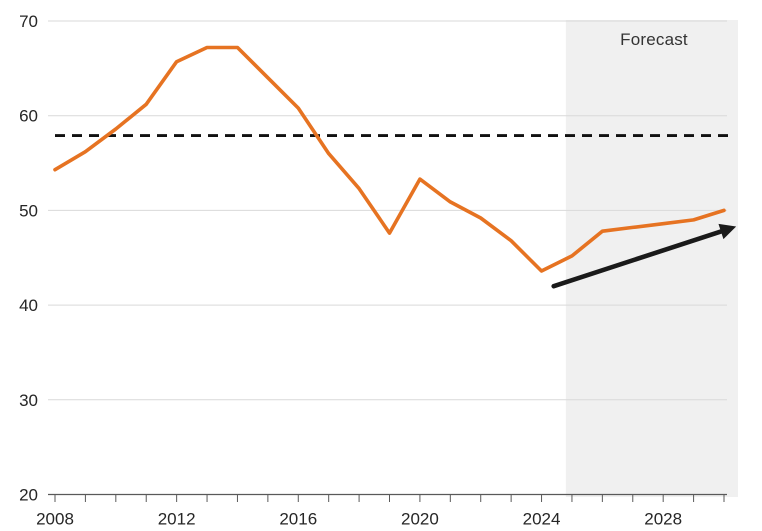 This screenshot has width=762, height=531. What do you see at coordinates (28, 21) in the screenshot?
I see `y-axis-label: 70` at bounding box center [28, 21].